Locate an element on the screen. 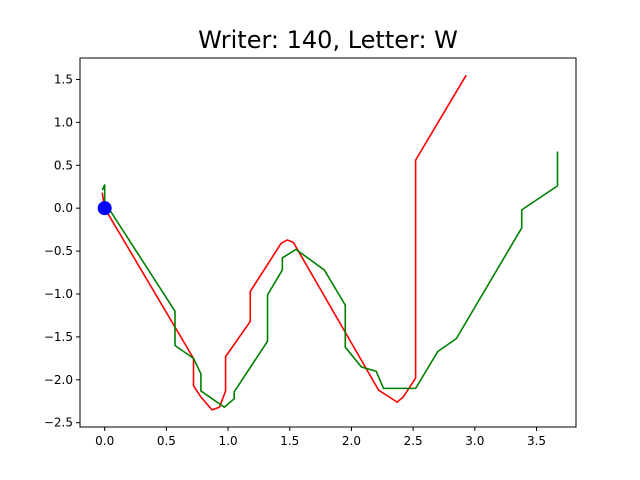  x-tick-label: 3.5 is located at coordinates (536, 441).